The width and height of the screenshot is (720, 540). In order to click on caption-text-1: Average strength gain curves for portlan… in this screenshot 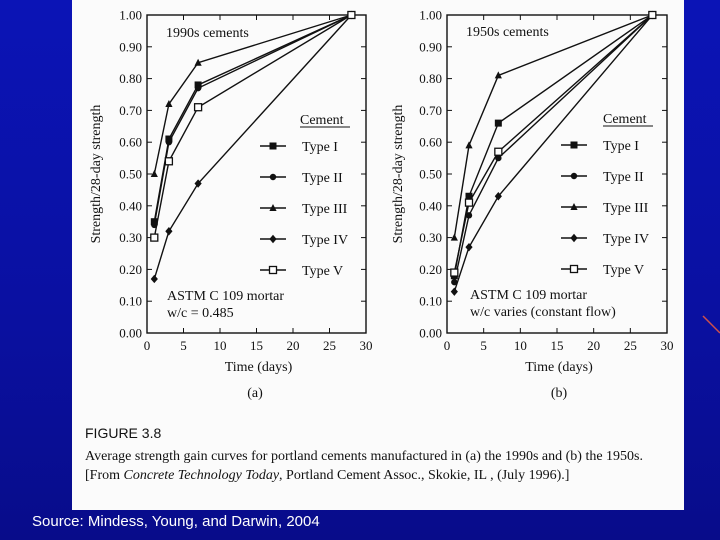, I will do `click(364, 466)`.